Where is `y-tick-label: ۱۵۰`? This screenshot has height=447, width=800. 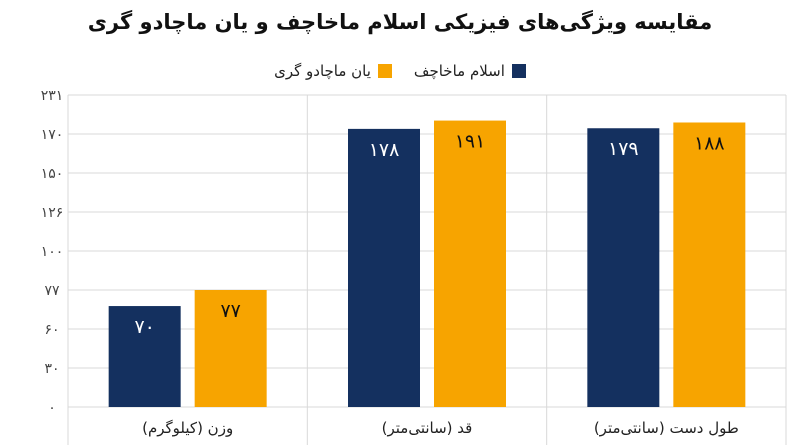 y-tick-label: ۱۵۰ is located at coordinates (52, 174).